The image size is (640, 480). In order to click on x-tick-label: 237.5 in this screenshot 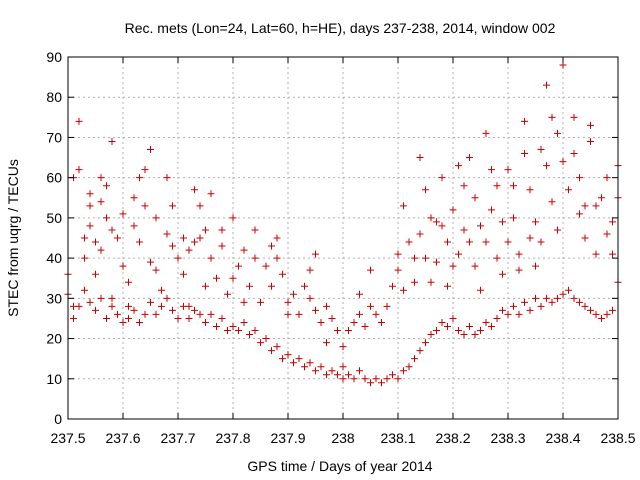, I will do `click(67, 438)`.